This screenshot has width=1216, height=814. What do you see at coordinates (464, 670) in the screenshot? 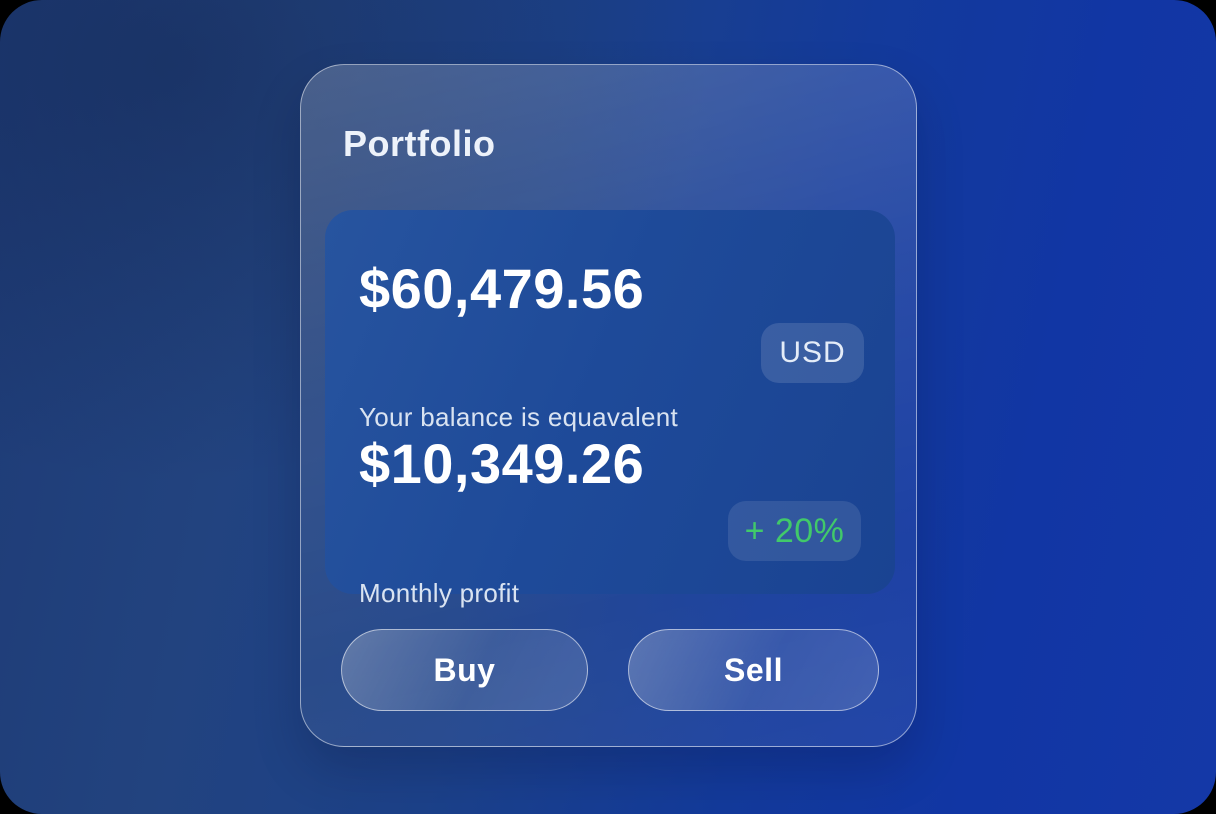
I see `buy-button: Buy` at bounding box center [464, 670].